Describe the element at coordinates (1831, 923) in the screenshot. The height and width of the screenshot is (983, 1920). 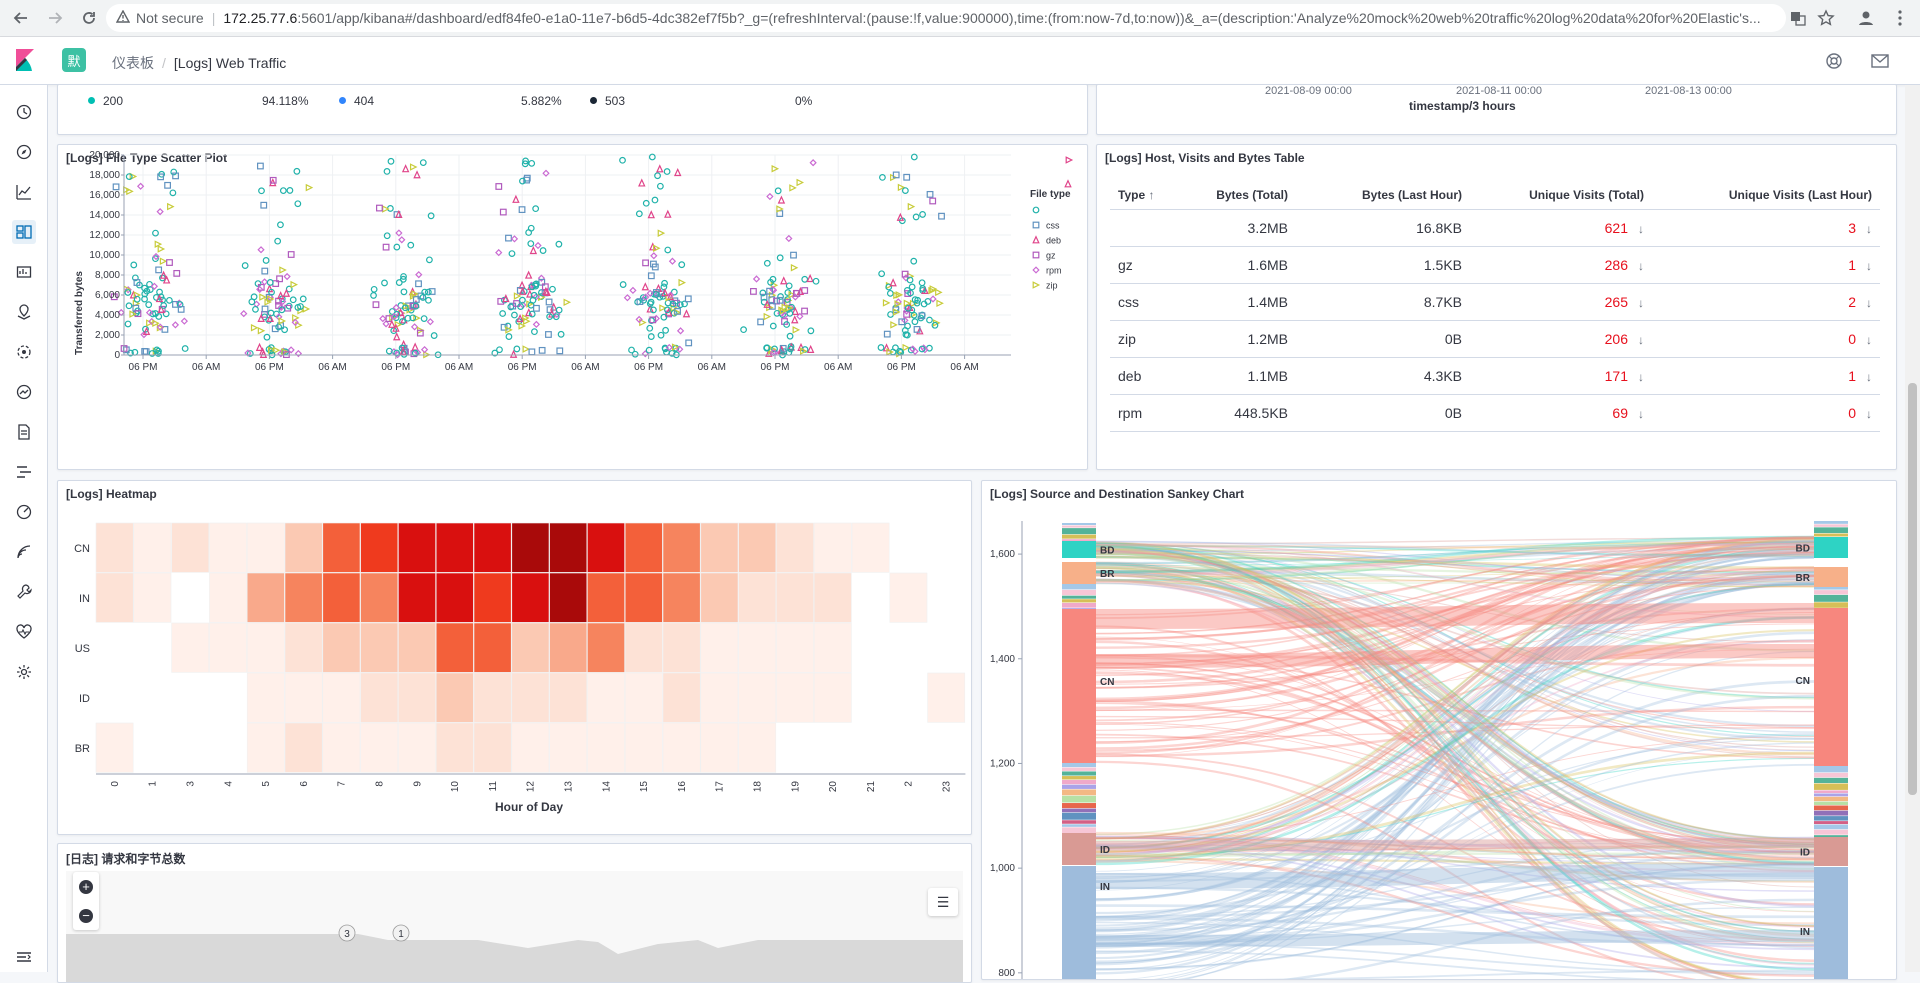
I see `sankey-node-in` at that location.